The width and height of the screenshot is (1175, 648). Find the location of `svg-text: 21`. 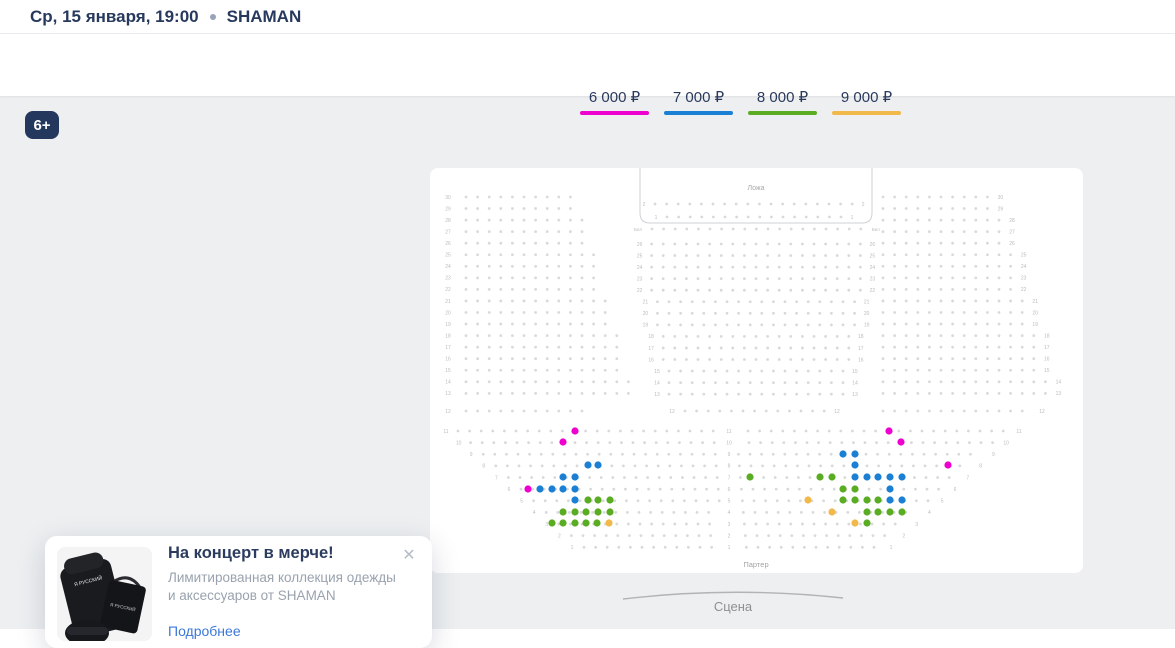

svg-text: 21 is located at coordinates (867, 303).